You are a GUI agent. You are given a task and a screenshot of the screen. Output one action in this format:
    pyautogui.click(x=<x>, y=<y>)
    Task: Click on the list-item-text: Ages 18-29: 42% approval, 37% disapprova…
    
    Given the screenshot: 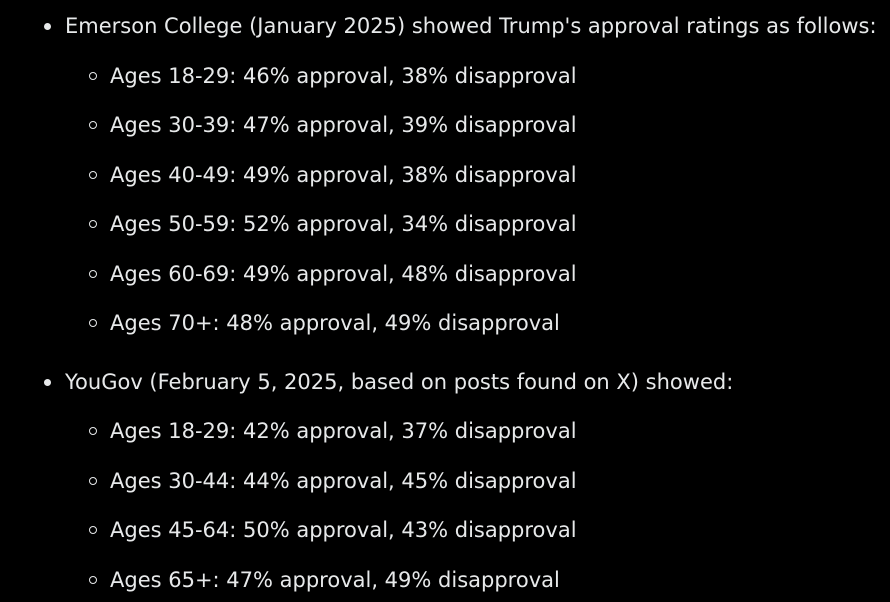 What is the action you would take?
    pyautogui.click(x=343, y=431)
    